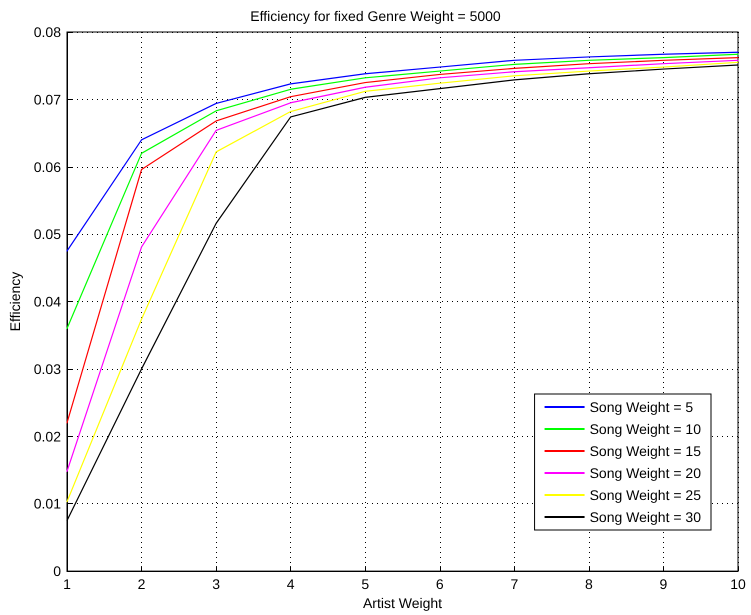  I want to click on x-tick-label: 7, so click(514, 584).